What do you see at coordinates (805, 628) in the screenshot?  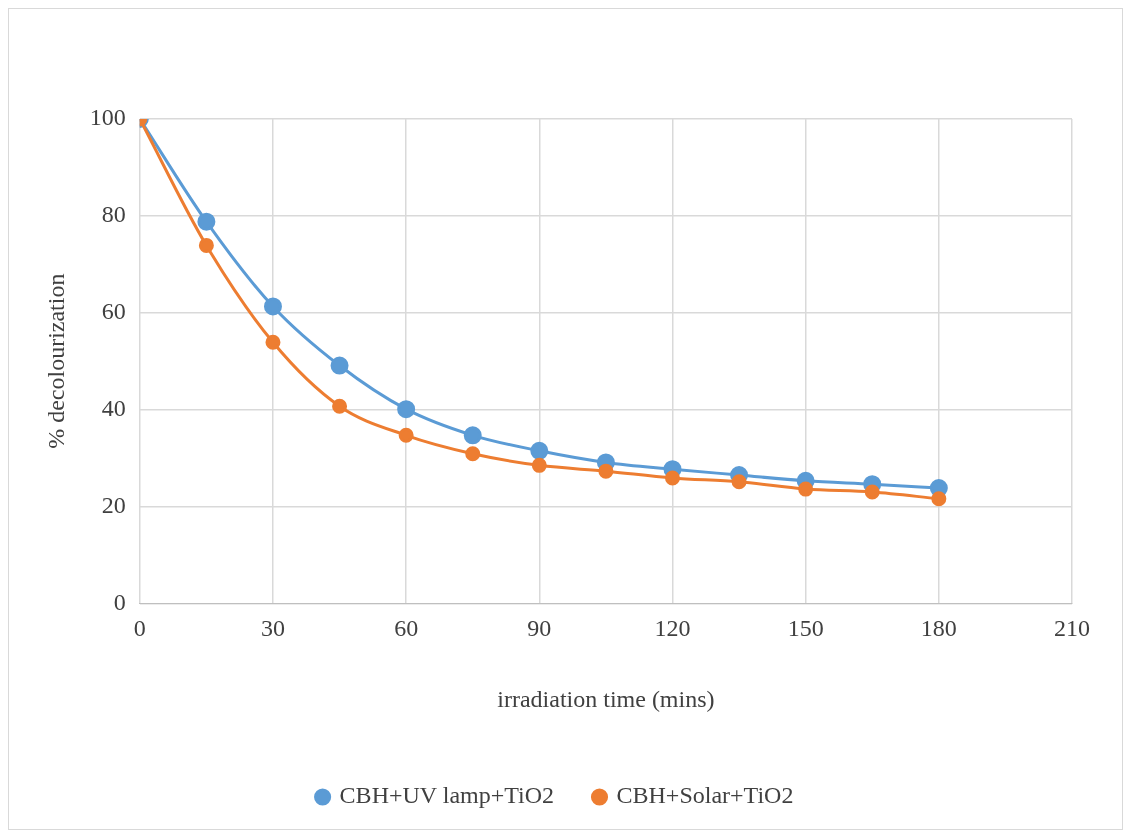 I see `x-tick-label: 150` at bounding box center [805, 628].